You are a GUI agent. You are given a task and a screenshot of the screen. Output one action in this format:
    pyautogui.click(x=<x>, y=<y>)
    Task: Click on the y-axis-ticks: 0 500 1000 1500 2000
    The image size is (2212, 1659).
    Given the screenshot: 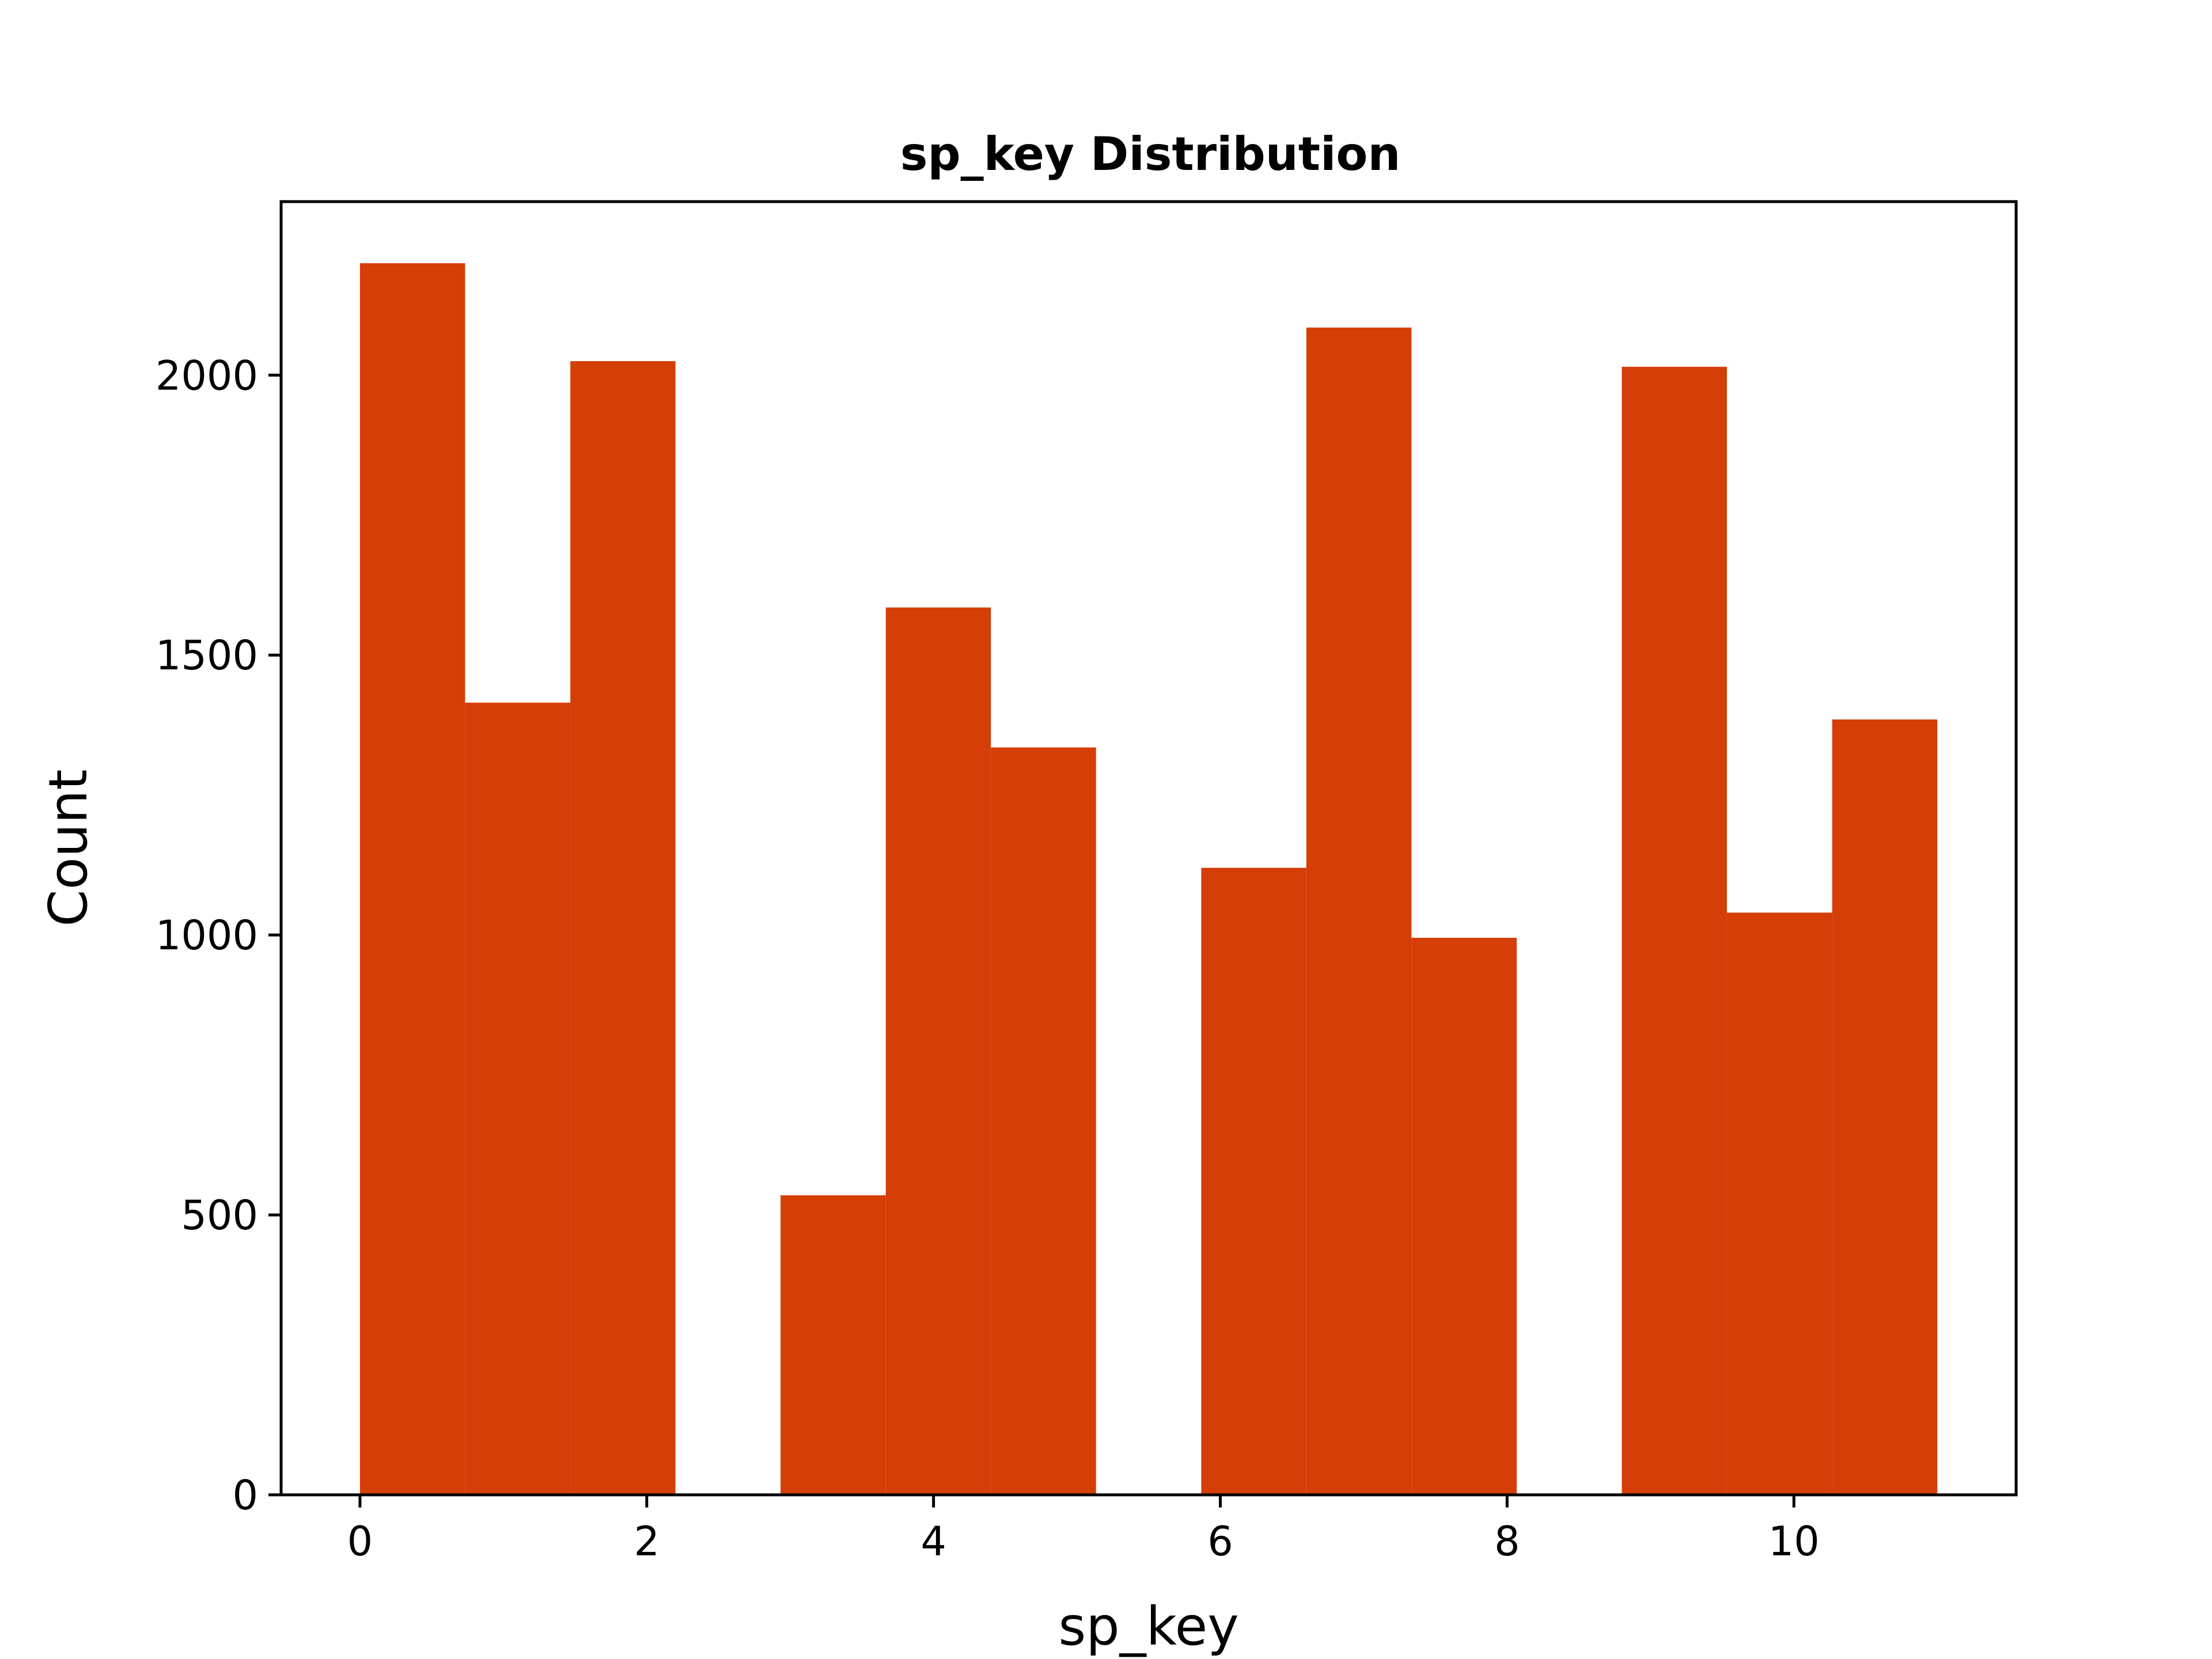 What is the action you would take?
    pyautogui.click(x=218, y=935)
    